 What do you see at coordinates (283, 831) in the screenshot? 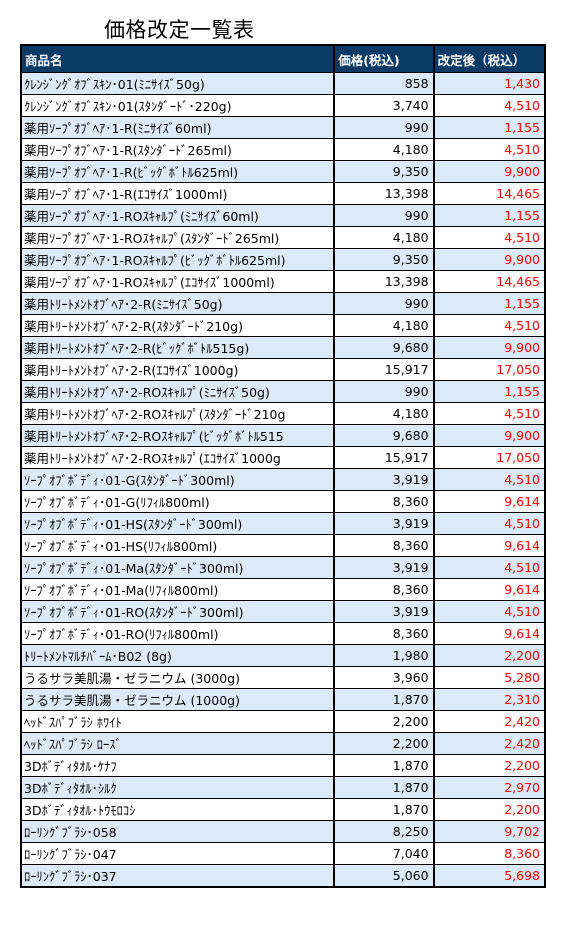
I see `table-row: ﾛｰﾘﾝｸﾞﾌﾞﾗｼ･058 8,250 9,702` at bounding box center [283, 831].